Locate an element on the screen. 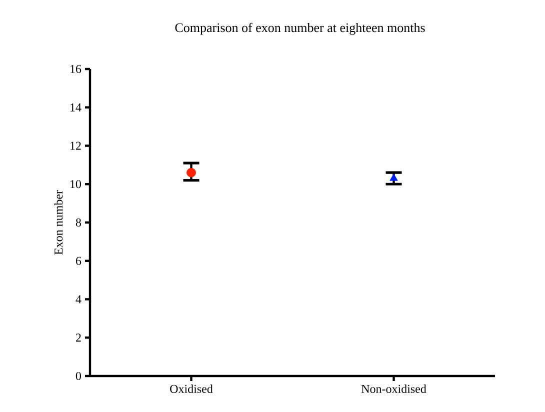 The width and height of the screenshot is (545, 412). y-axis-title: Exon number is located at coordinates (58, 222).